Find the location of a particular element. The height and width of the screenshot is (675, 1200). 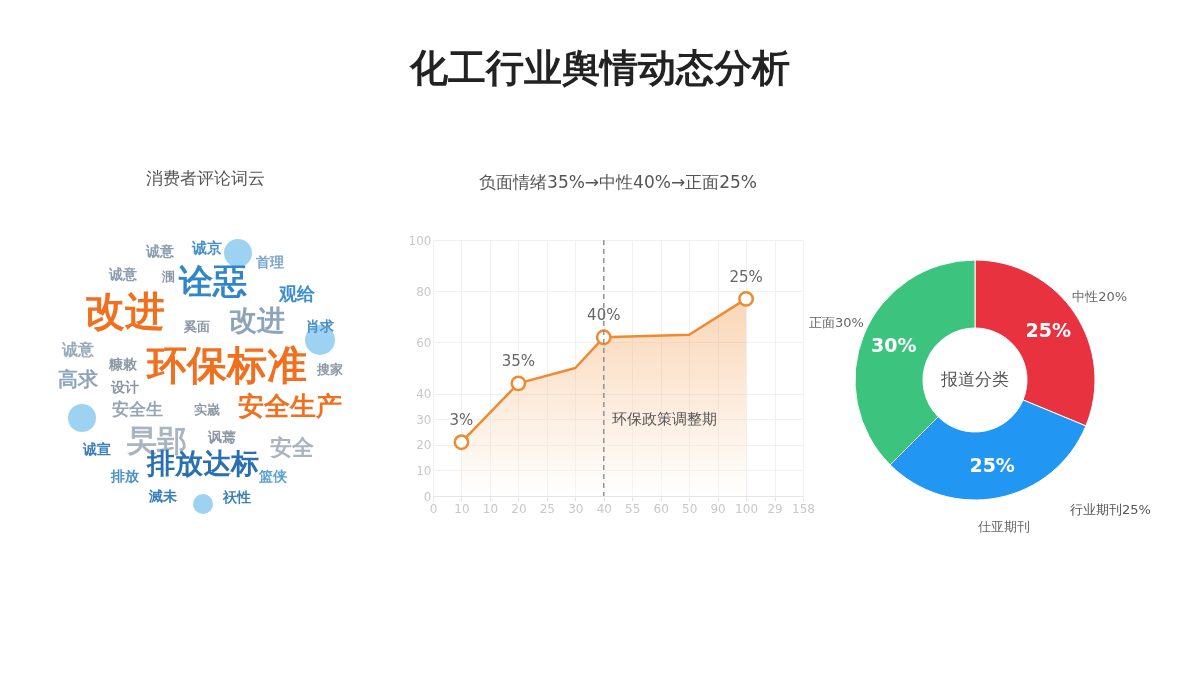

text: 设计 is located at coordinates (124, 387).